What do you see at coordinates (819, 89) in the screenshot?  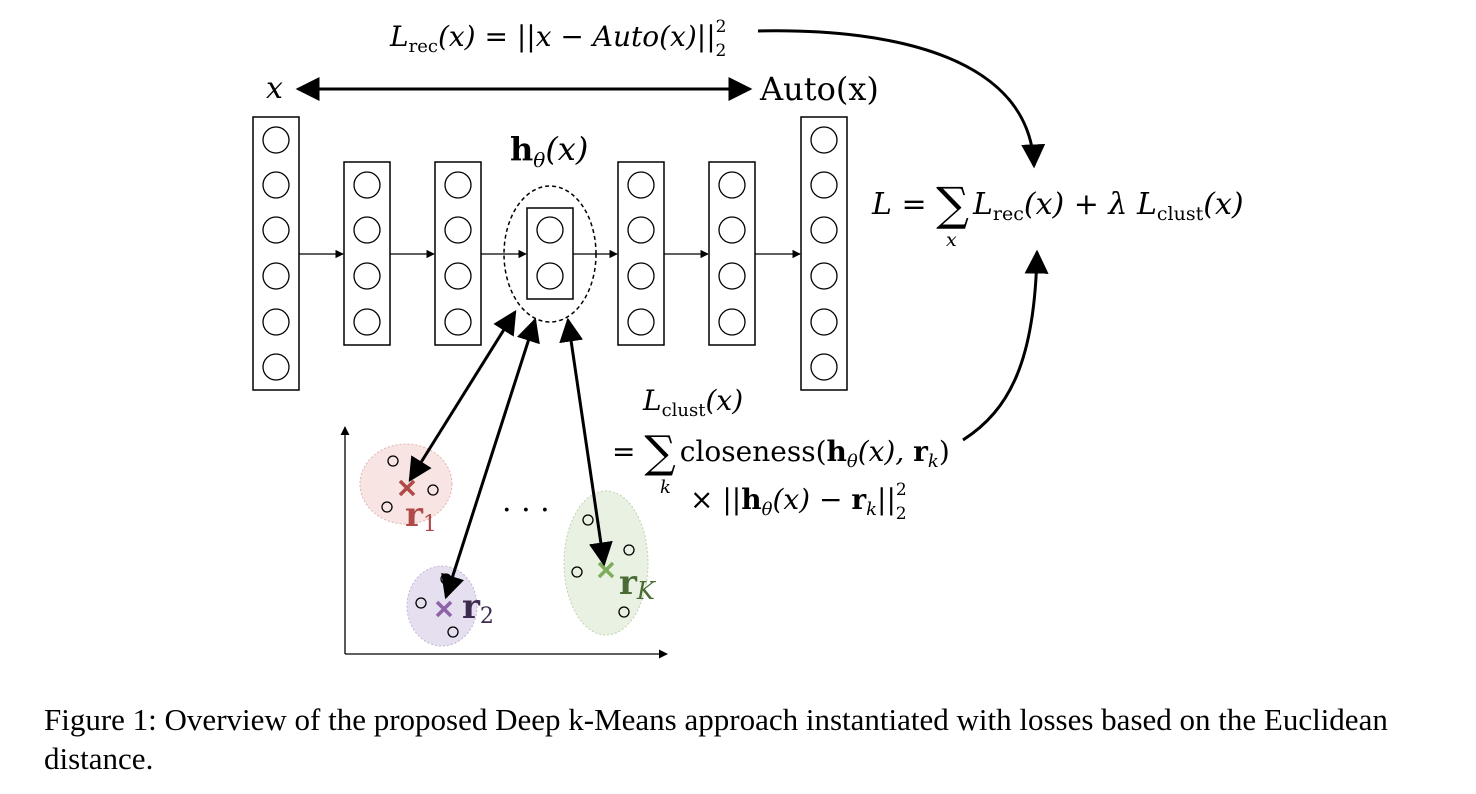 I see `output-label: Auto(x)` at bounding box center [819, 89].